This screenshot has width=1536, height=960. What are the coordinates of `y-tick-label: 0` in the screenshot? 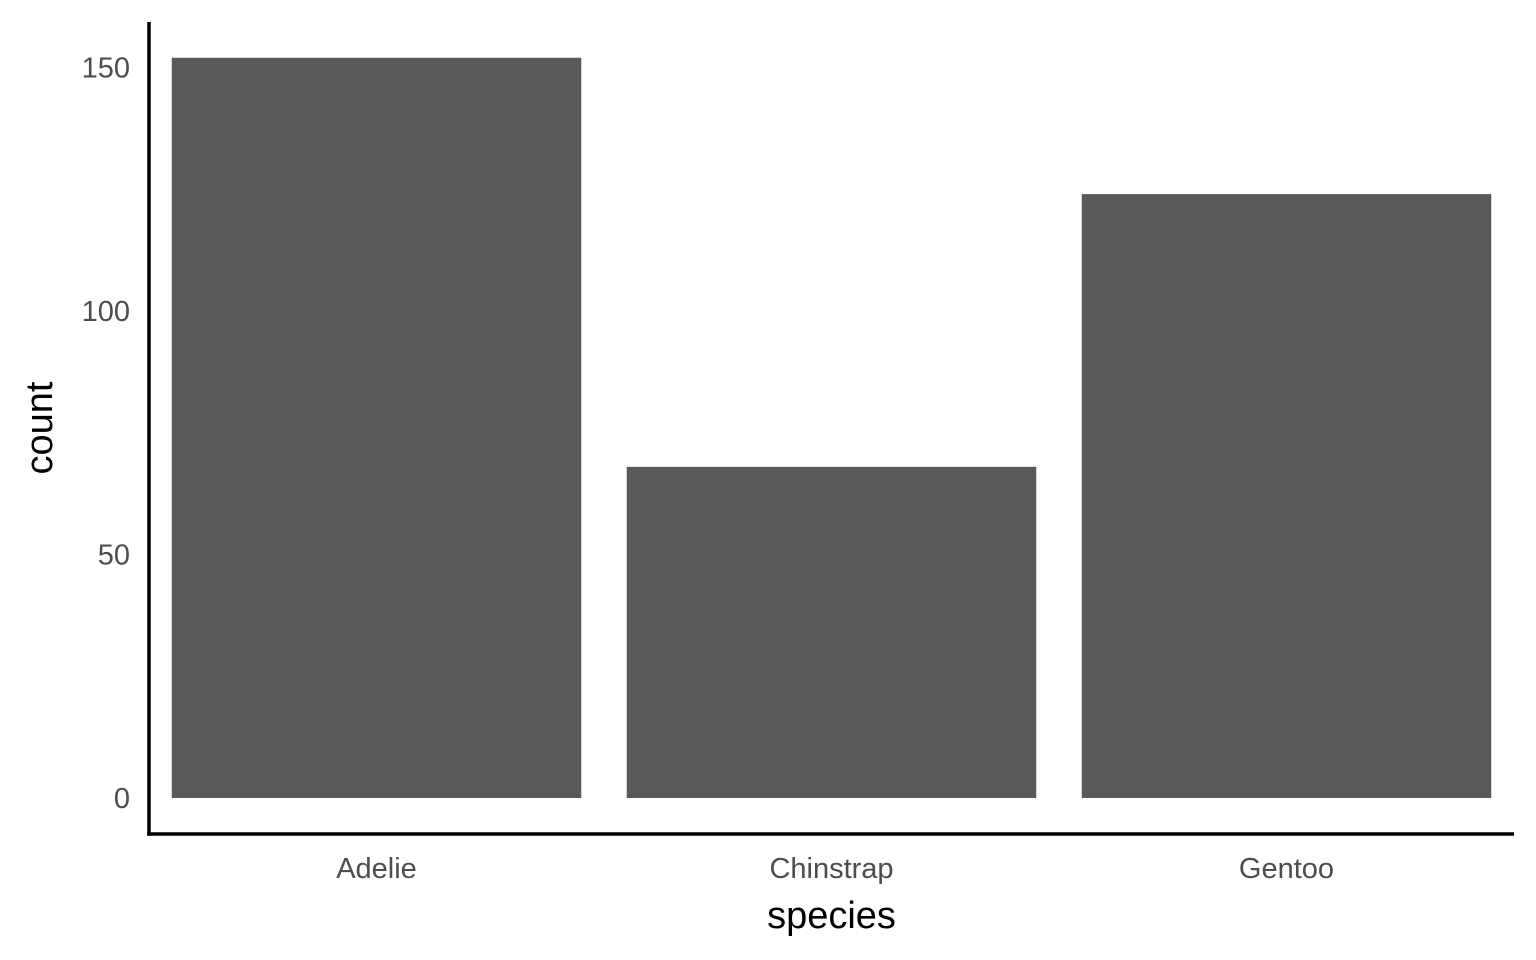 It's located at (122, 799).